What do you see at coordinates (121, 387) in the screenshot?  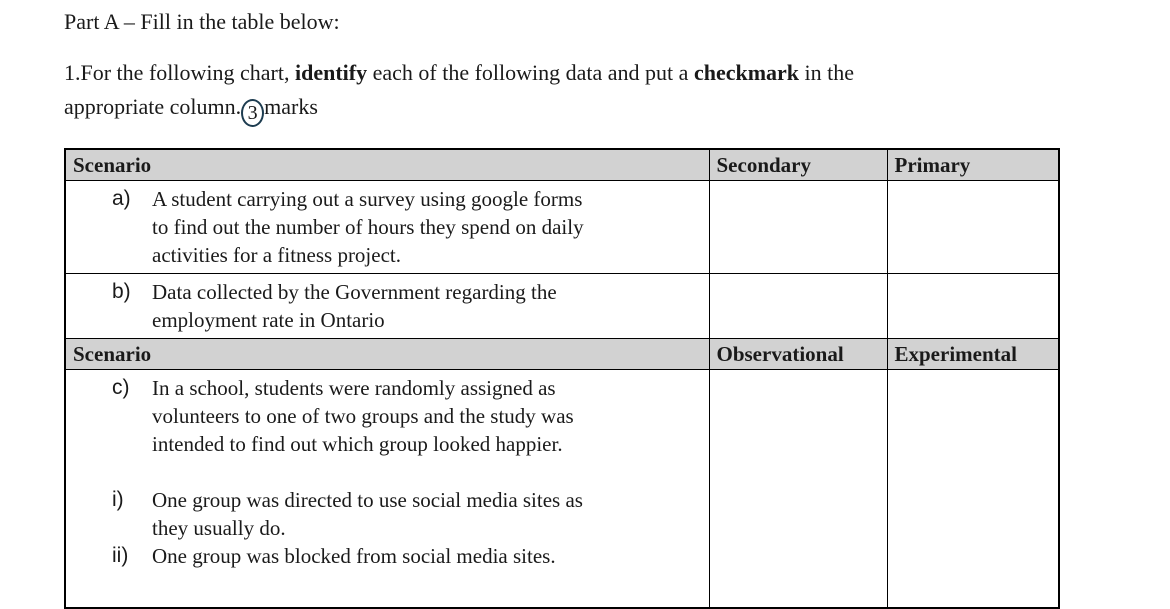 I see `row-label: c)` at bounding box center [121, 387].